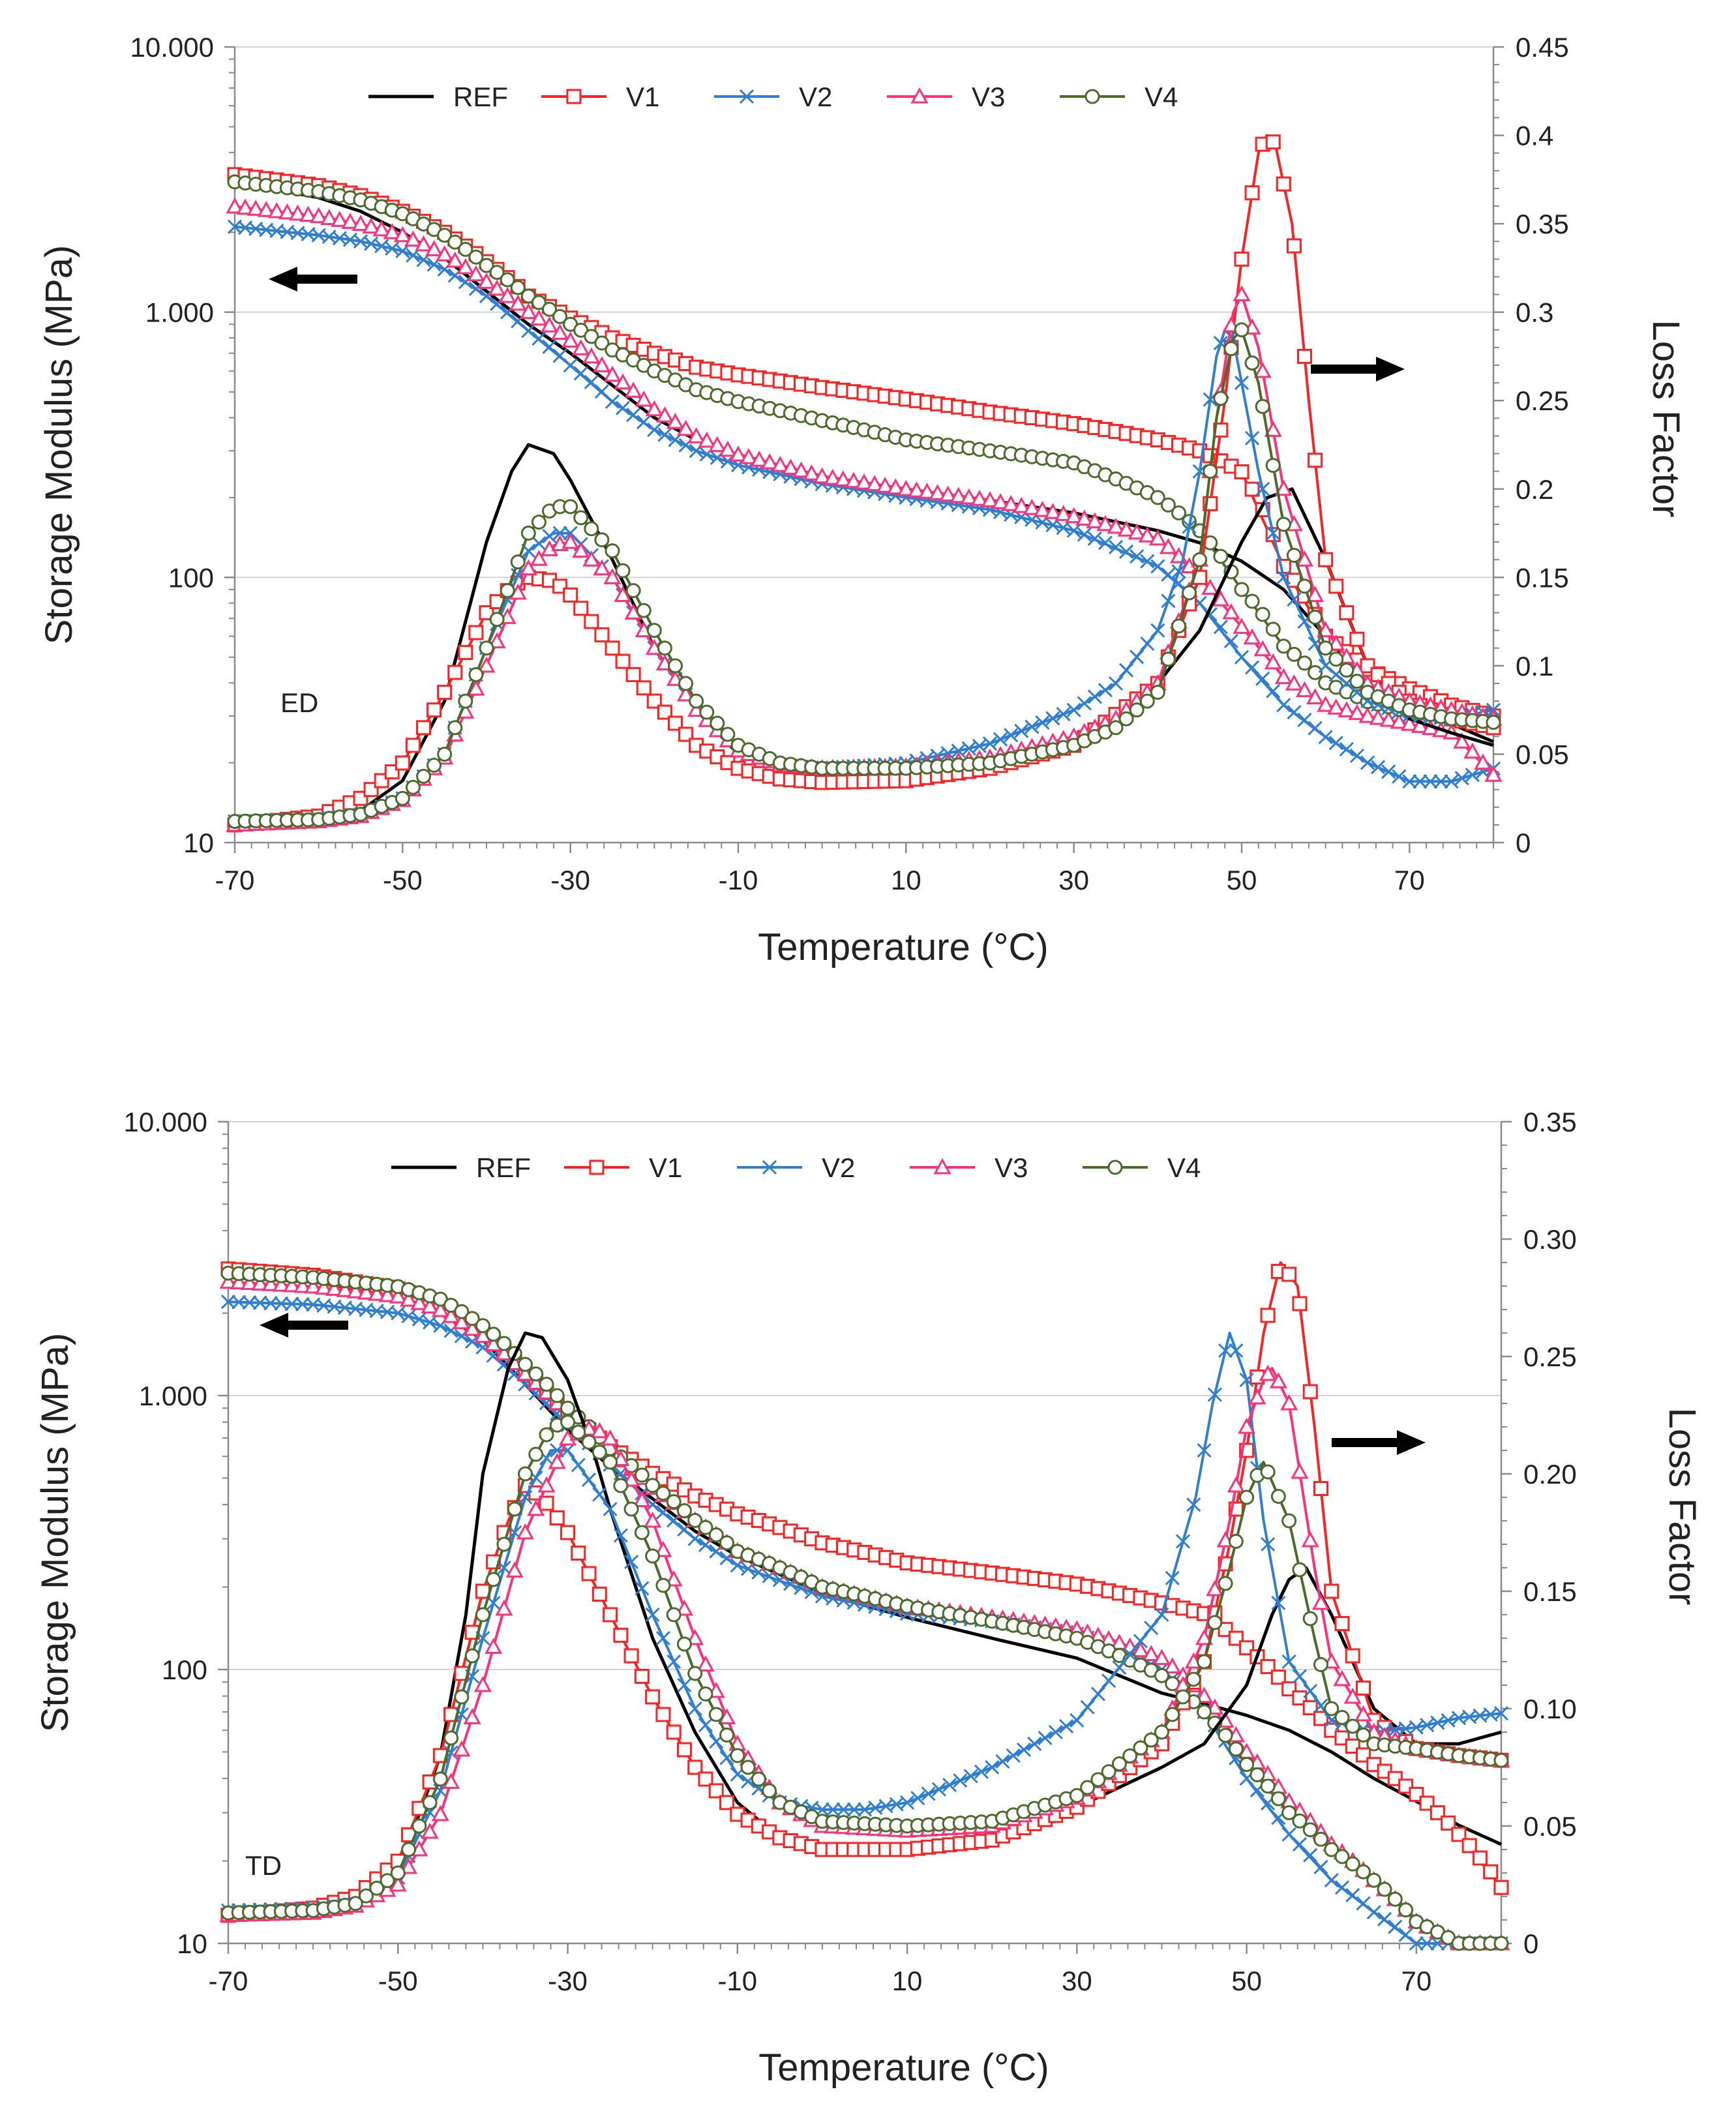 This screenshot has height=2126, width=1736. Describe the element at coordinates (942, 1166) in the screenshot. I see `legend-swatch-marker` at that location.